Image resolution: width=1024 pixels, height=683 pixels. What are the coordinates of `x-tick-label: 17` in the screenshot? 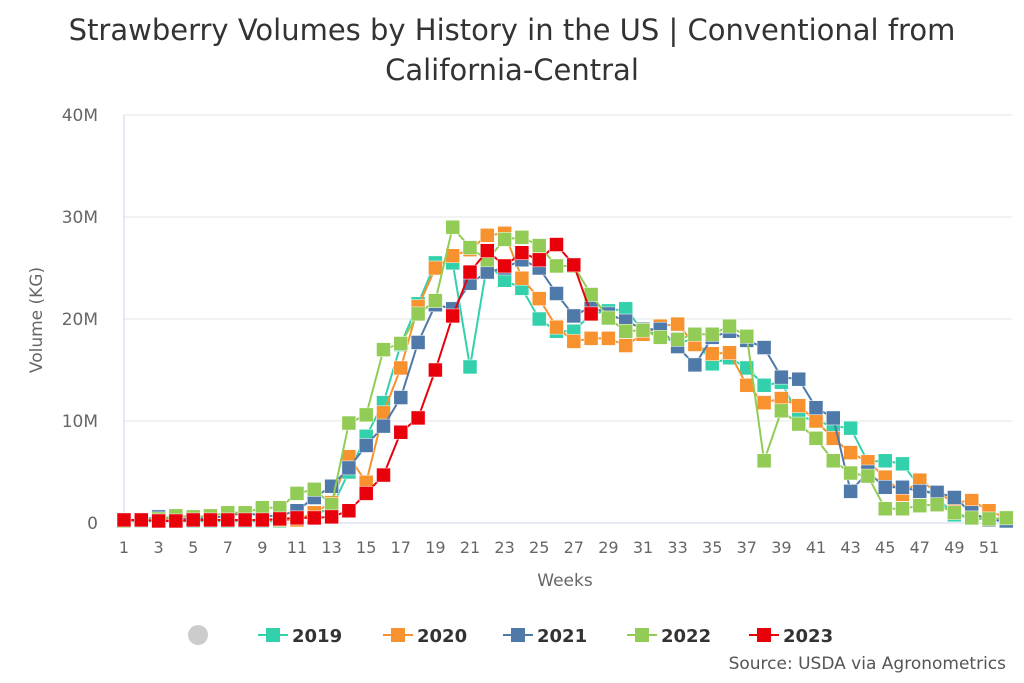 It's located at (401, 547).